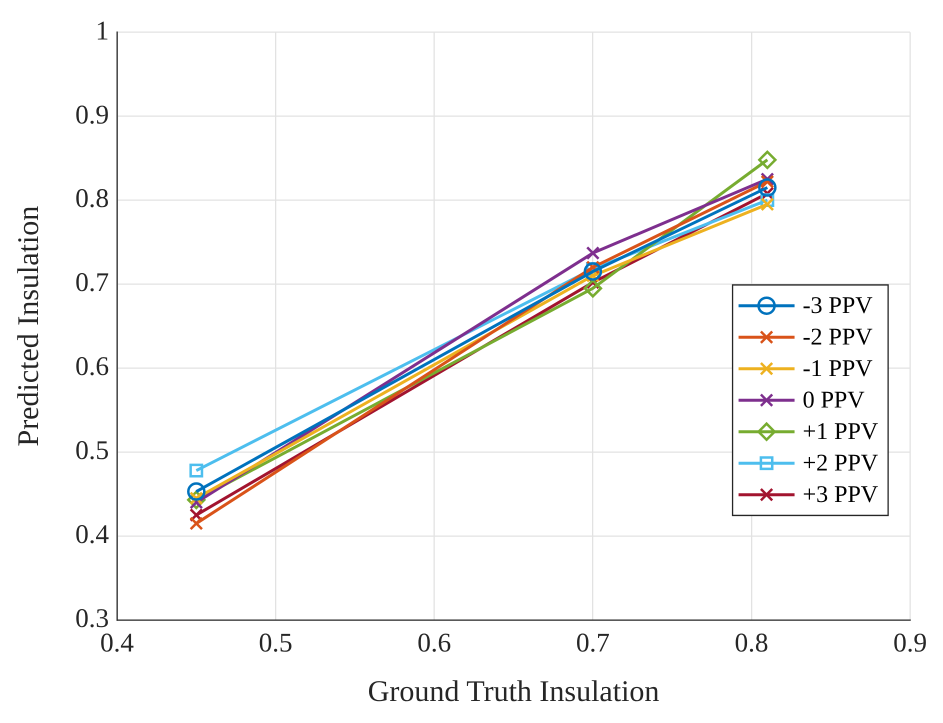 The image size is (943, 723). I want to click on x-tick-label: 0.7, so click(593, 642).